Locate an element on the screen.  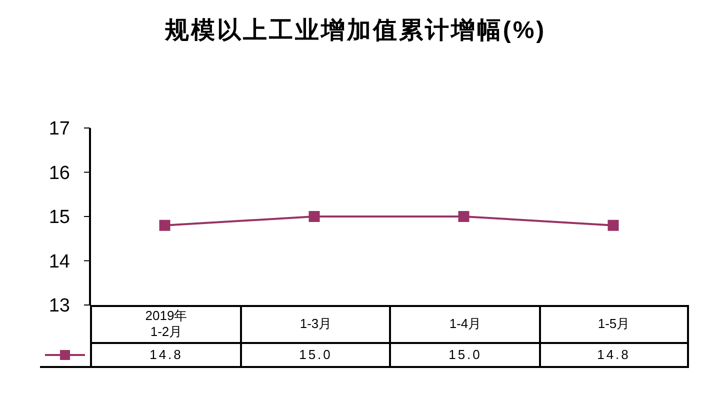
x-tick-label: 1-5月 is located at coordinates (613, 324).